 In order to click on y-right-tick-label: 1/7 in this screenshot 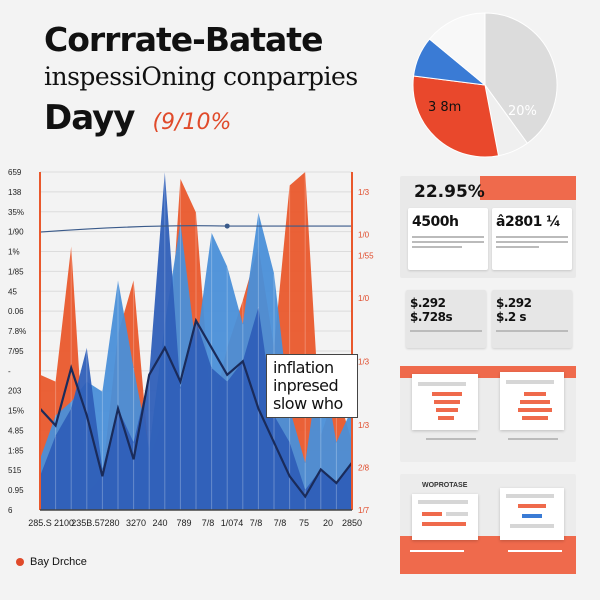, I will do `click(364, 510)`.